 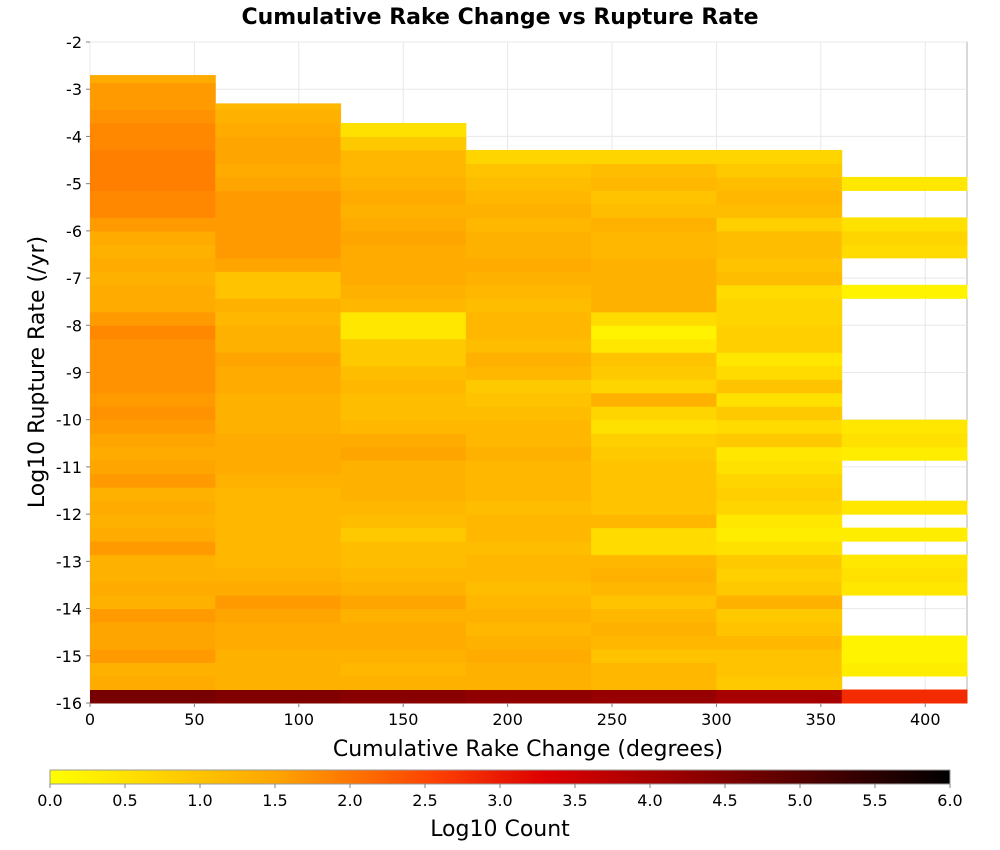 What do you see at coordinates (500, 777) in the screenshot?
I see `colorbar` at bounding box center [500, 777].